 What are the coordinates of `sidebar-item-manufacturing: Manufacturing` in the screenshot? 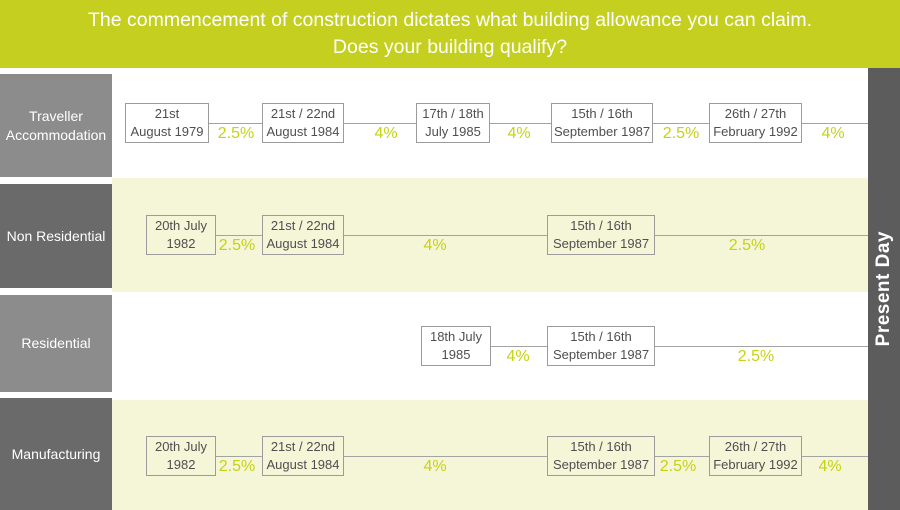 It's located at (56, 454).